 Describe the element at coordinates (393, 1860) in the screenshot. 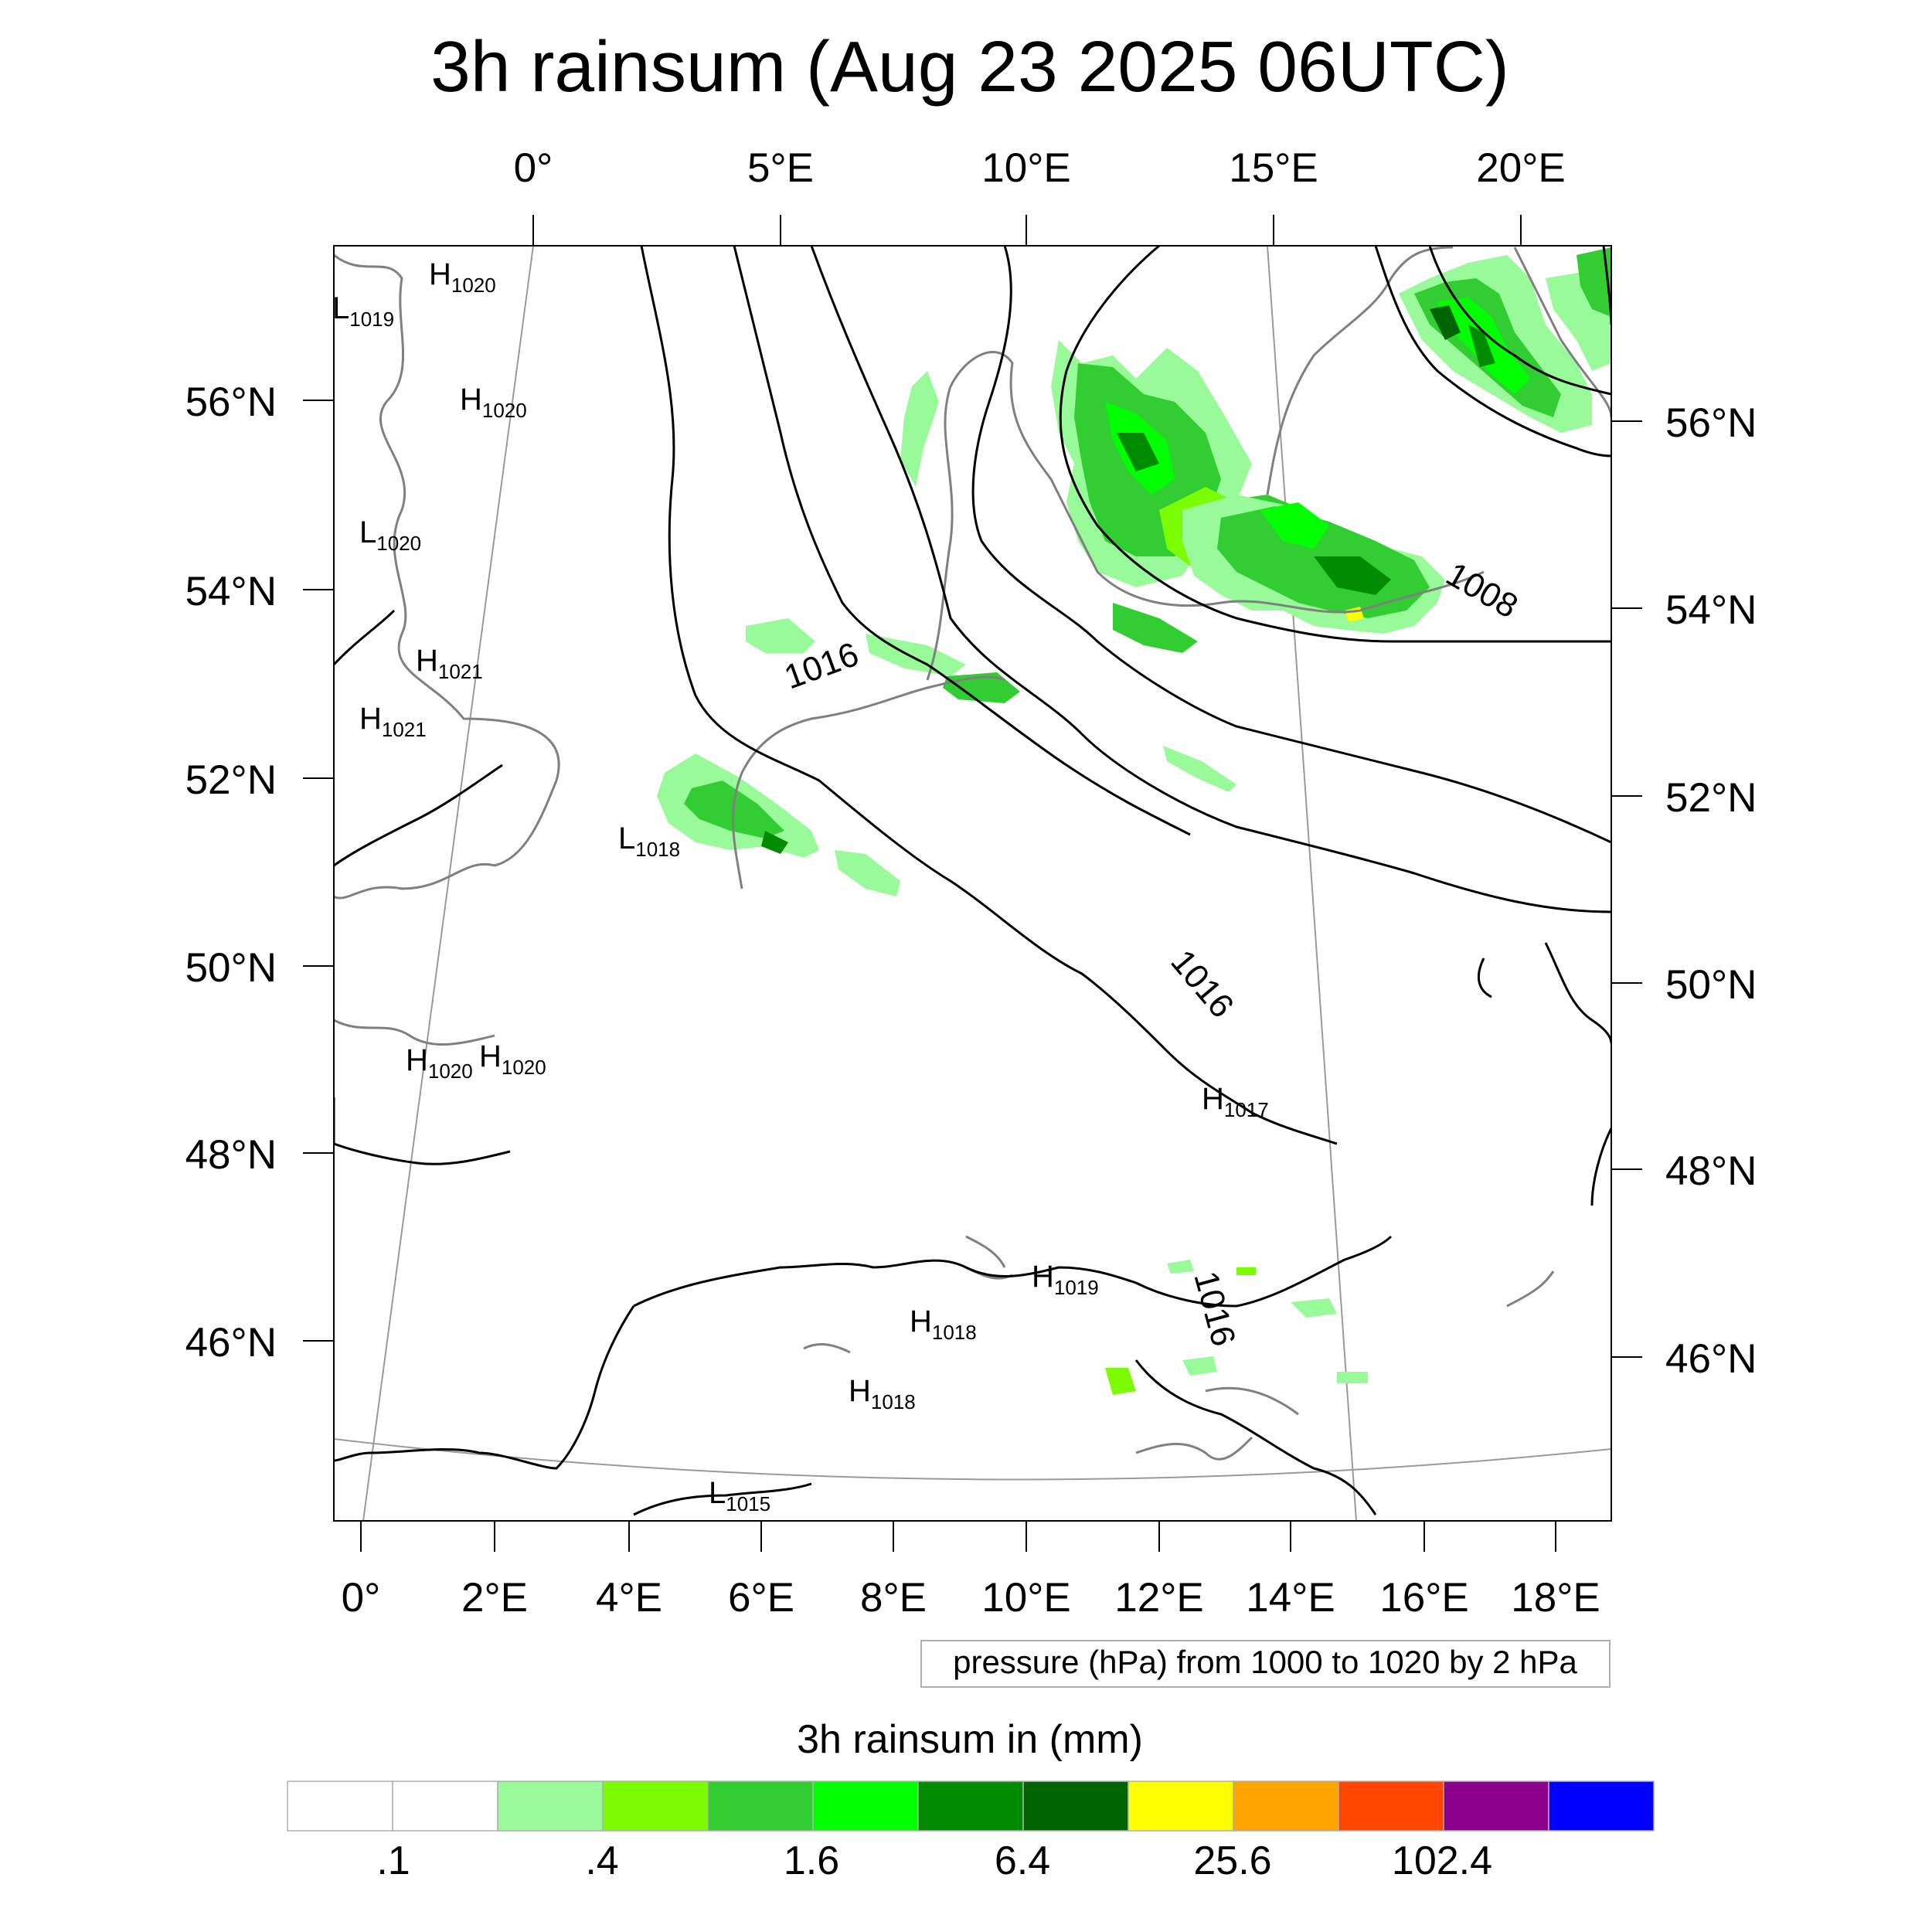

I see `colorbar-label: .1` at that location.